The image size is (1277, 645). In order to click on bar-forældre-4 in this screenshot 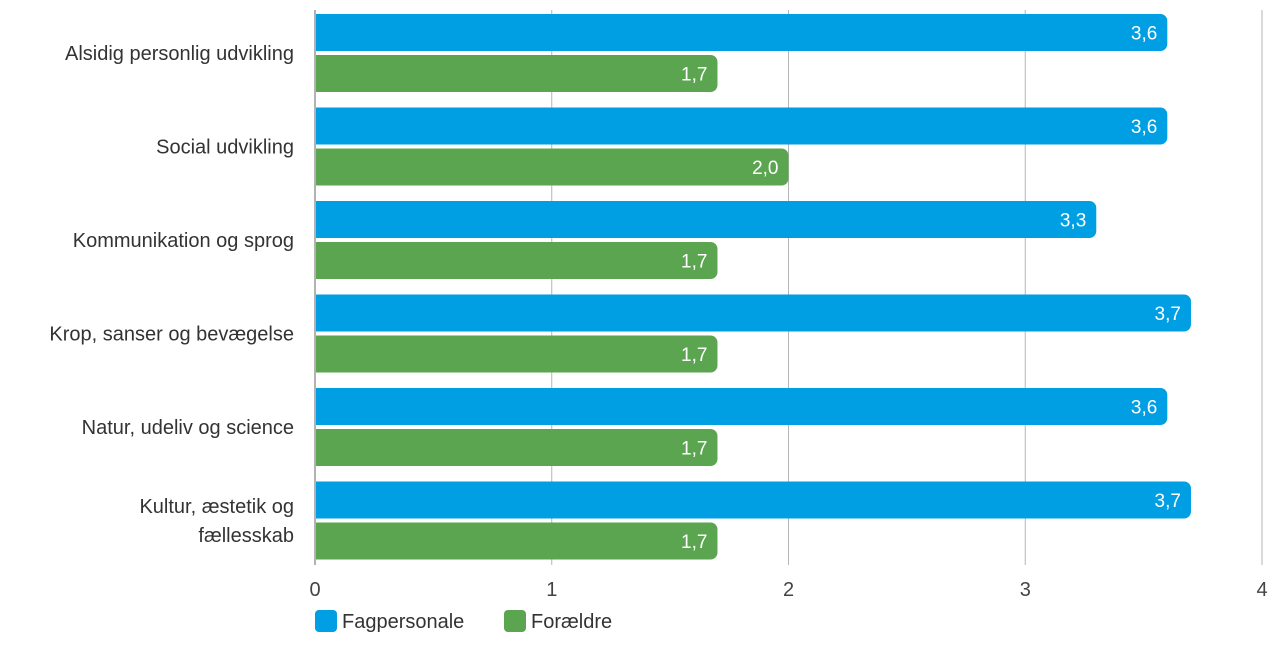, I will do `click(517, 447)`.